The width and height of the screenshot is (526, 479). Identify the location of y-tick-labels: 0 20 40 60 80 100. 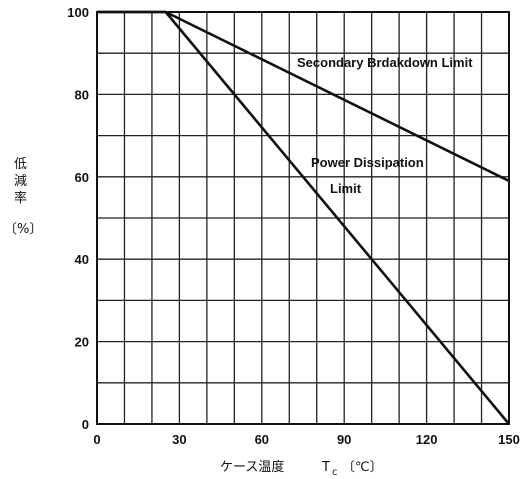
(78, 218).